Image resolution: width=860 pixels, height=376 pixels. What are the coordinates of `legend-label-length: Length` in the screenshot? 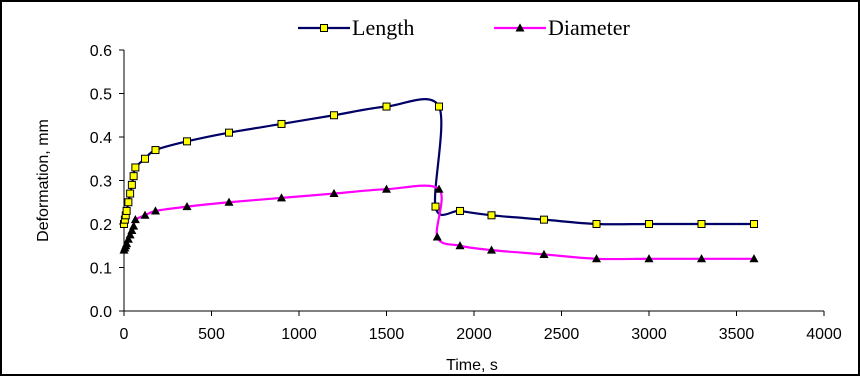 It's located at (383, 27).